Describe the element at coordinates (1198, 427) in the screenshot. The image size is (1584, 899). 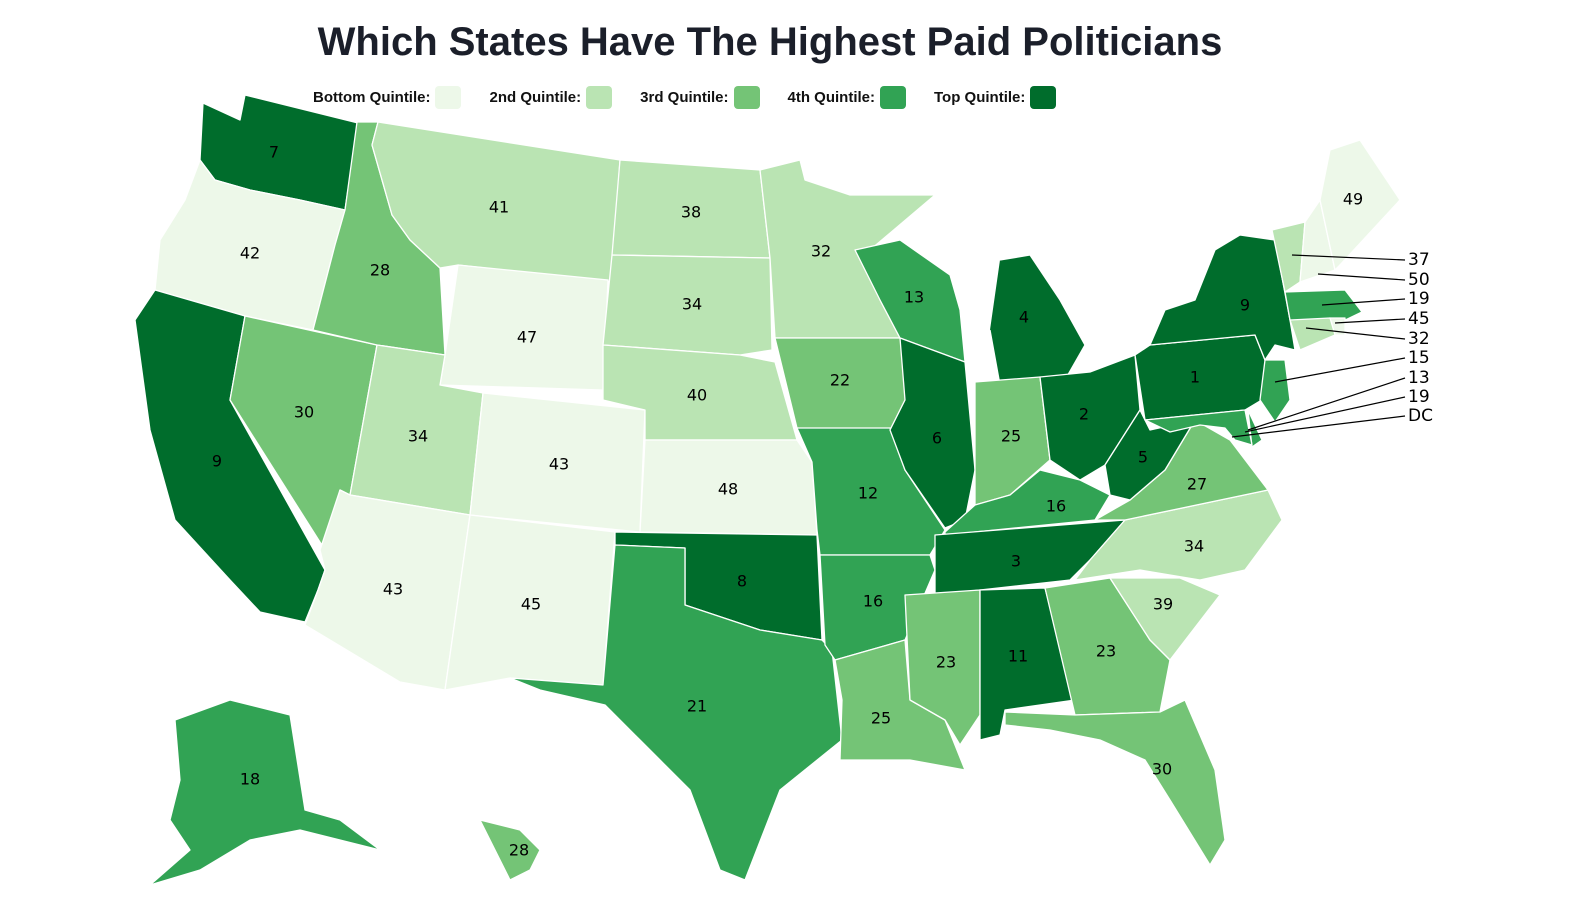
I see `state-MD` at that location.